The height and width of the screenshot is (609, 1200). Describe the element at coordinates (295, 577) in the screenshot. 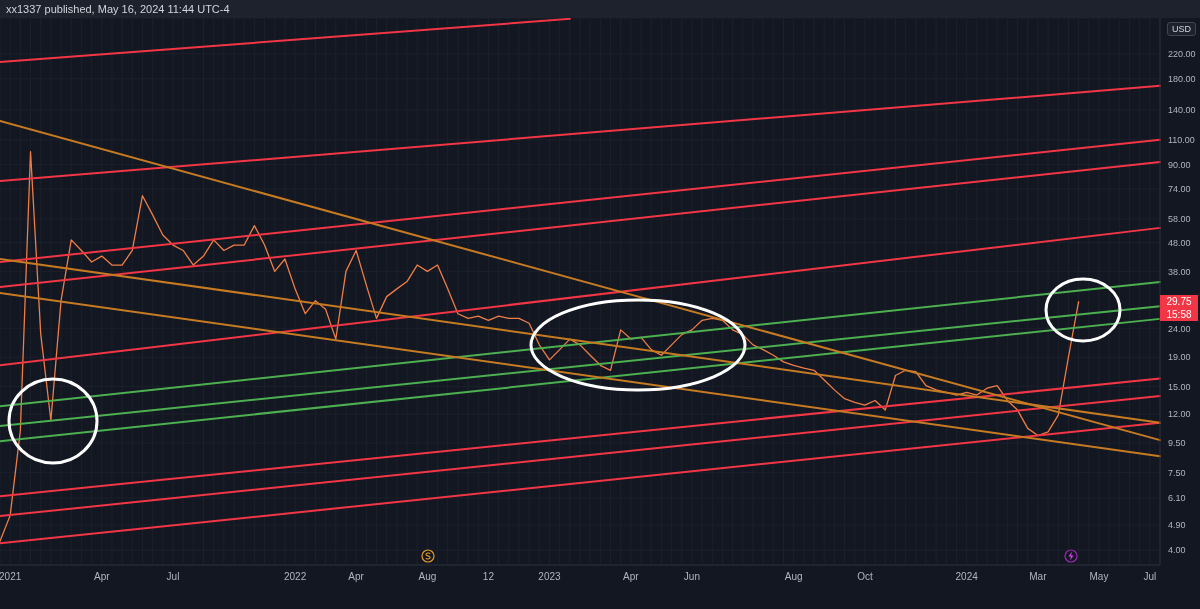

I see `x-tick-label: 2022` at that location.